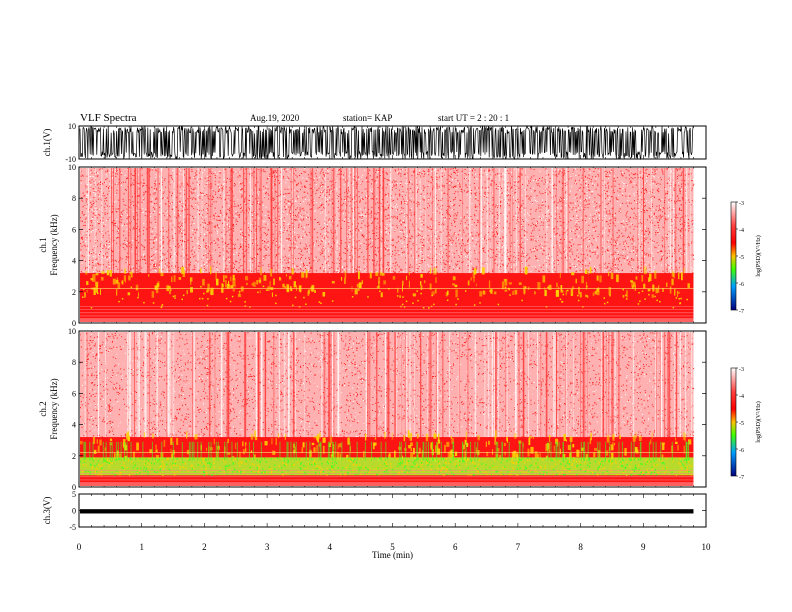  What do you see at coordinates (267, 547) in the screenshot?
I see `time-tick-label: 3` at bounding box center [267, 547].